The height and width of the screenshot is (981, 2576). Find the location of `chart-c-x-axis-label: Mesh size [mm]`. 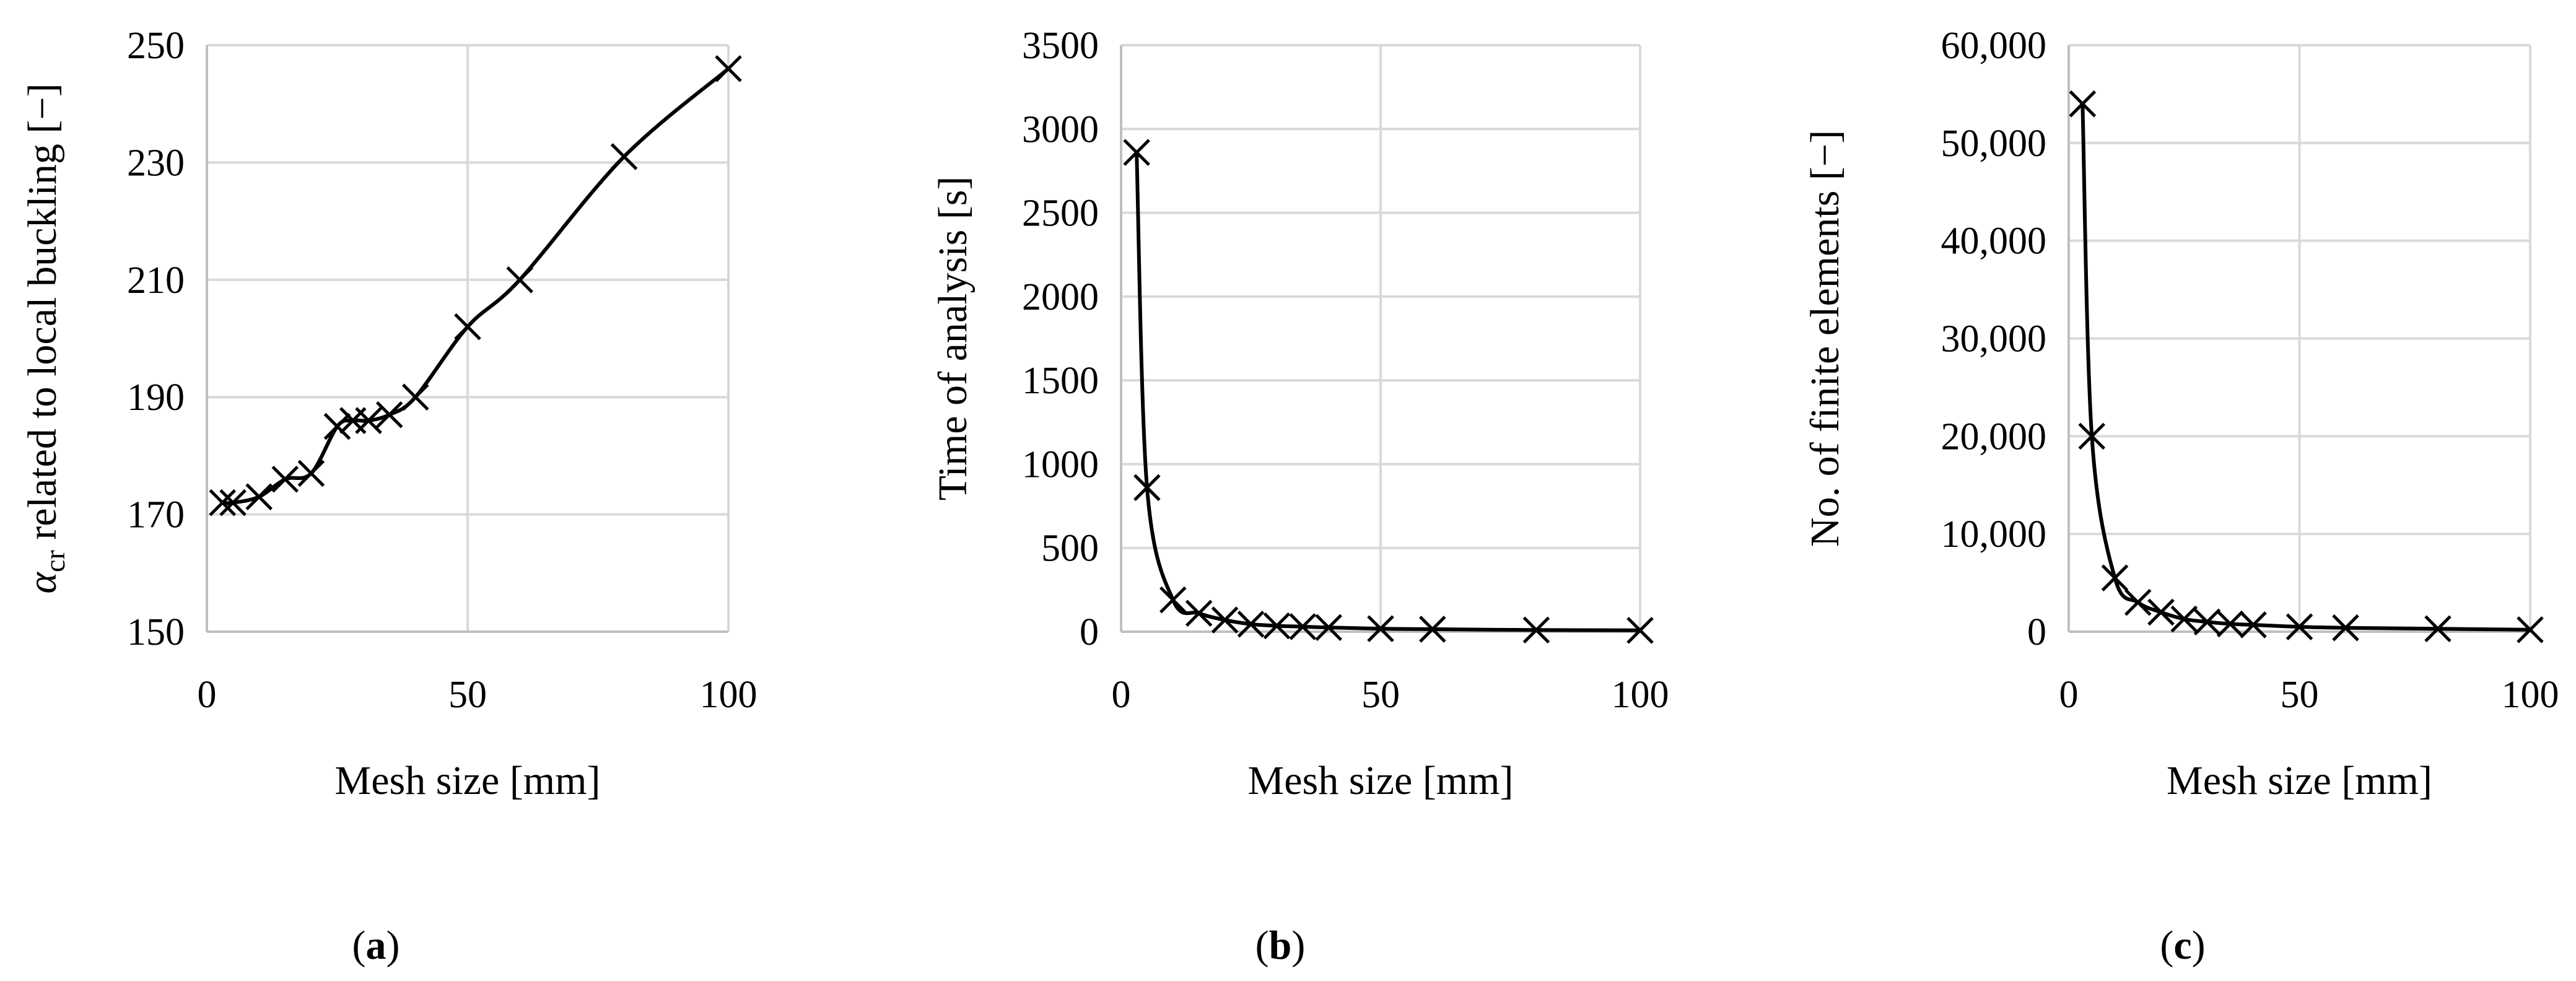

chart-c-x-axis-label: Mesh size [mm] is located at coordinates (2299, 780).